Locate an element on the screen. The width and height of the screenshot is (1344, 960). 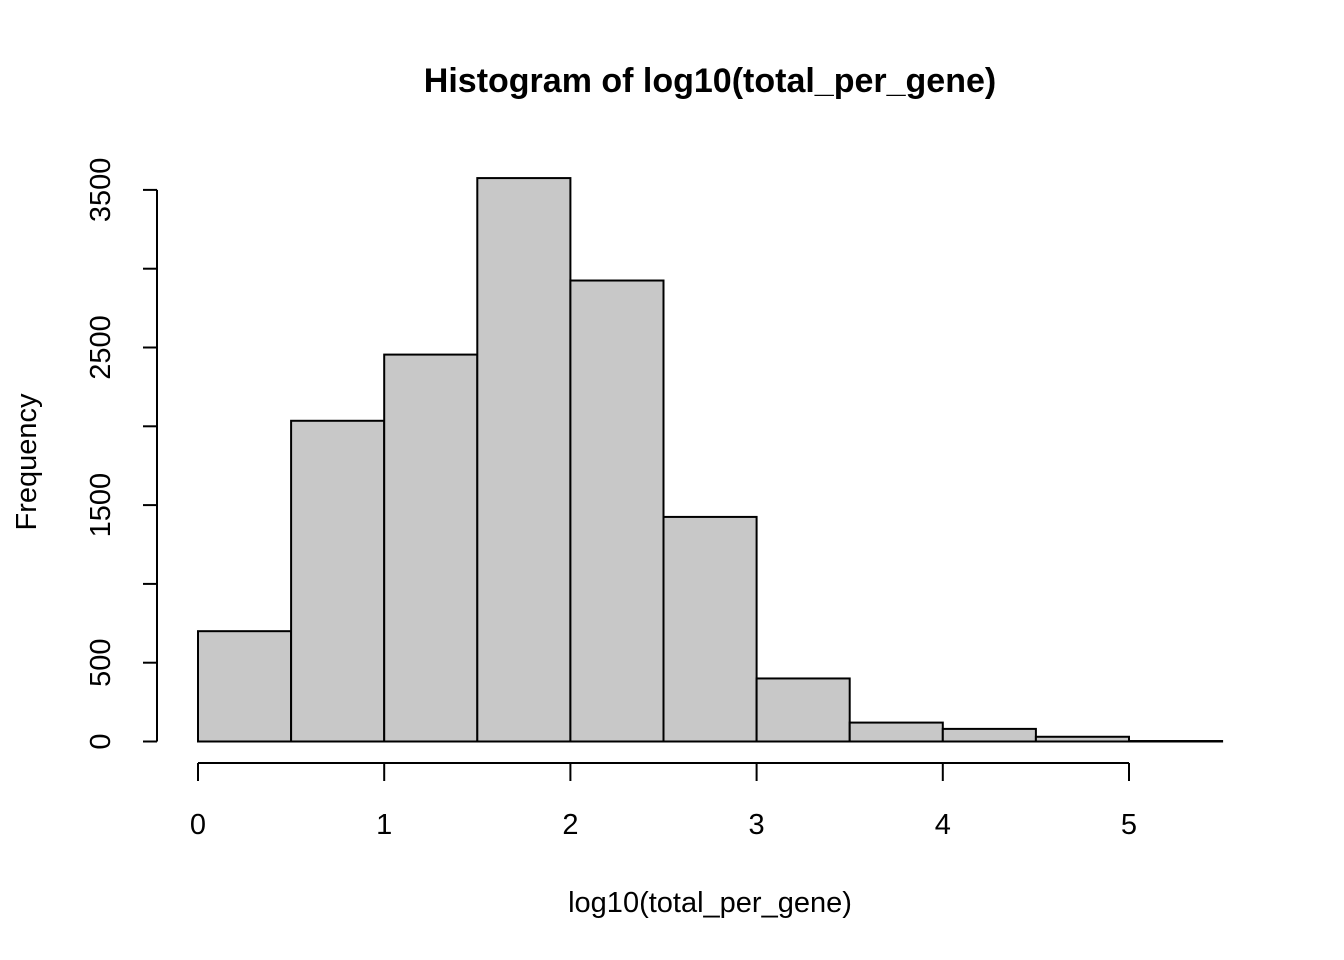
x-tick-label-2: 2 is located at coordinates (570, 825).